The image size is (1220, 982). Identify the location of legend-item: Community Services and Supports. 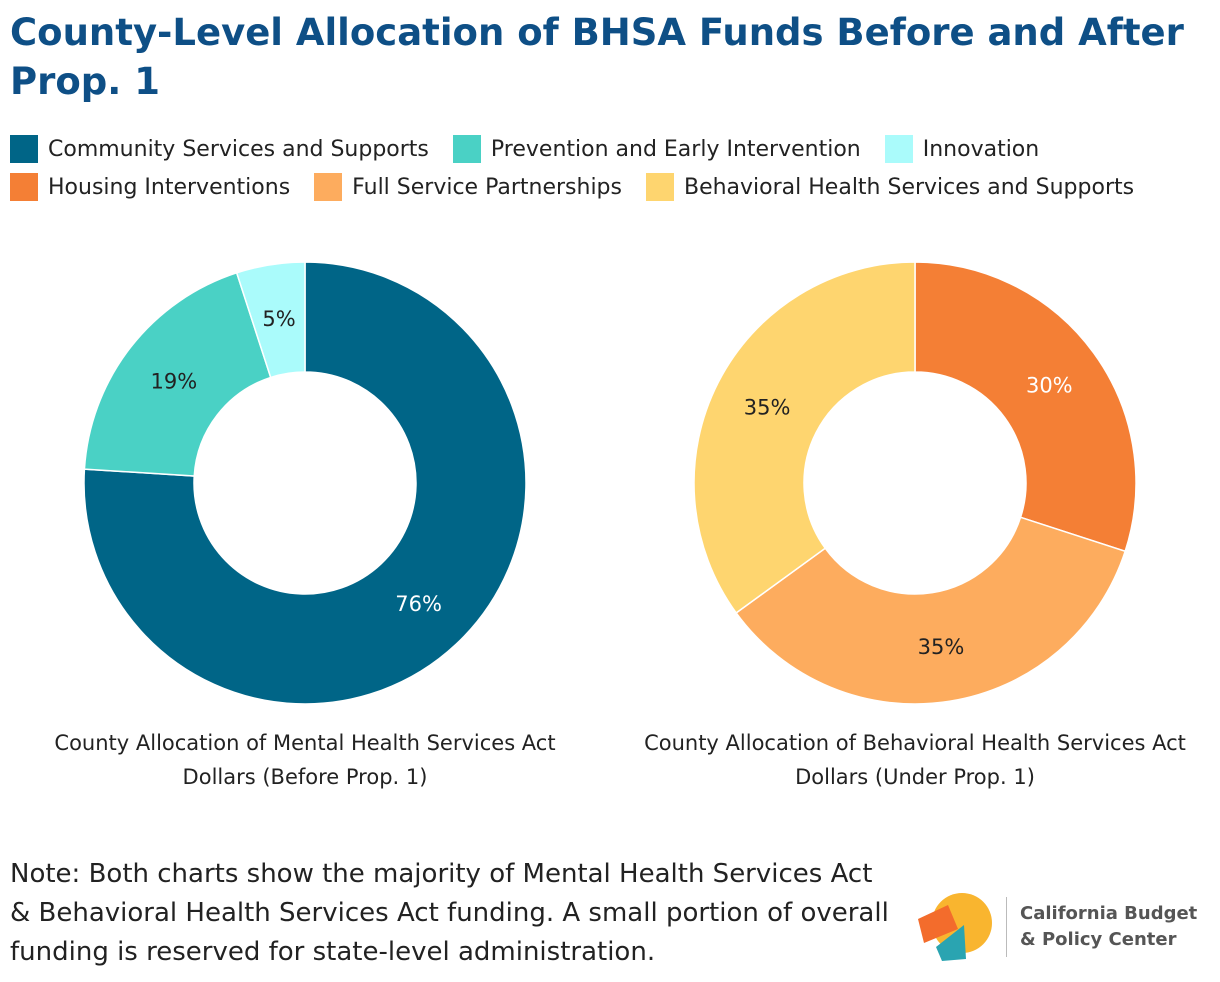
(219, 149).